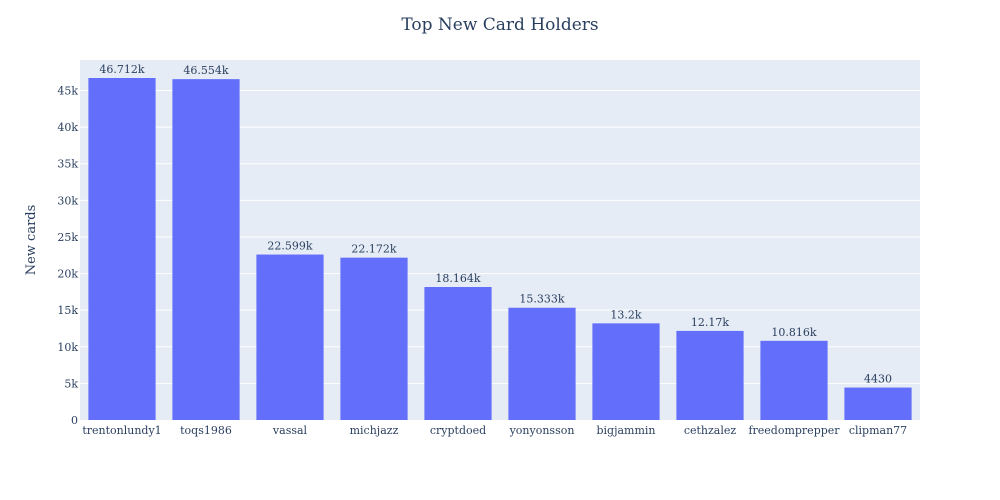  I want to click on x-tick-label: clipman77, so click(878, 430).